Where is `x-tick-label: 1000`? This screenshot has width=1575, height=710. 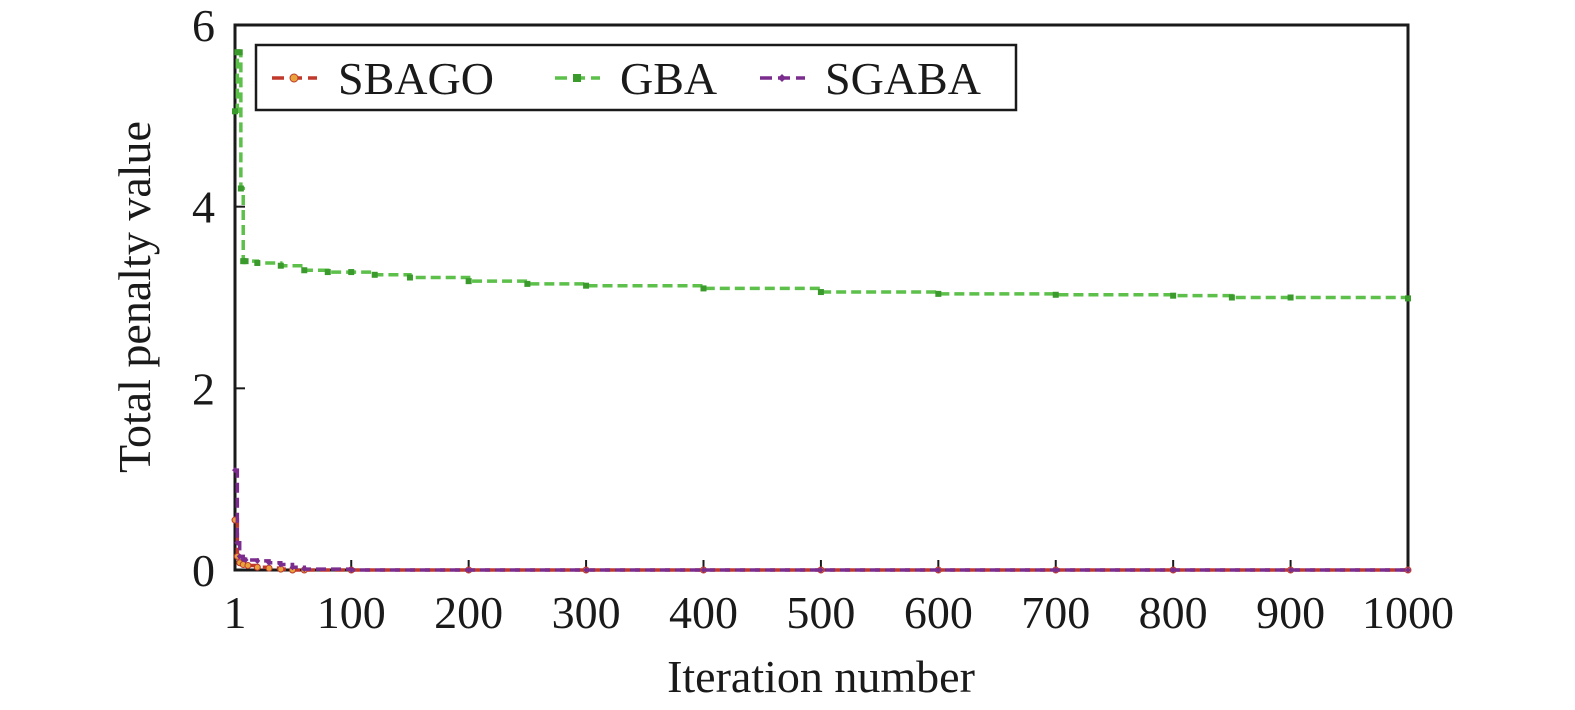
x-tick-label: 1000 is located at coordinates (1408, 612).